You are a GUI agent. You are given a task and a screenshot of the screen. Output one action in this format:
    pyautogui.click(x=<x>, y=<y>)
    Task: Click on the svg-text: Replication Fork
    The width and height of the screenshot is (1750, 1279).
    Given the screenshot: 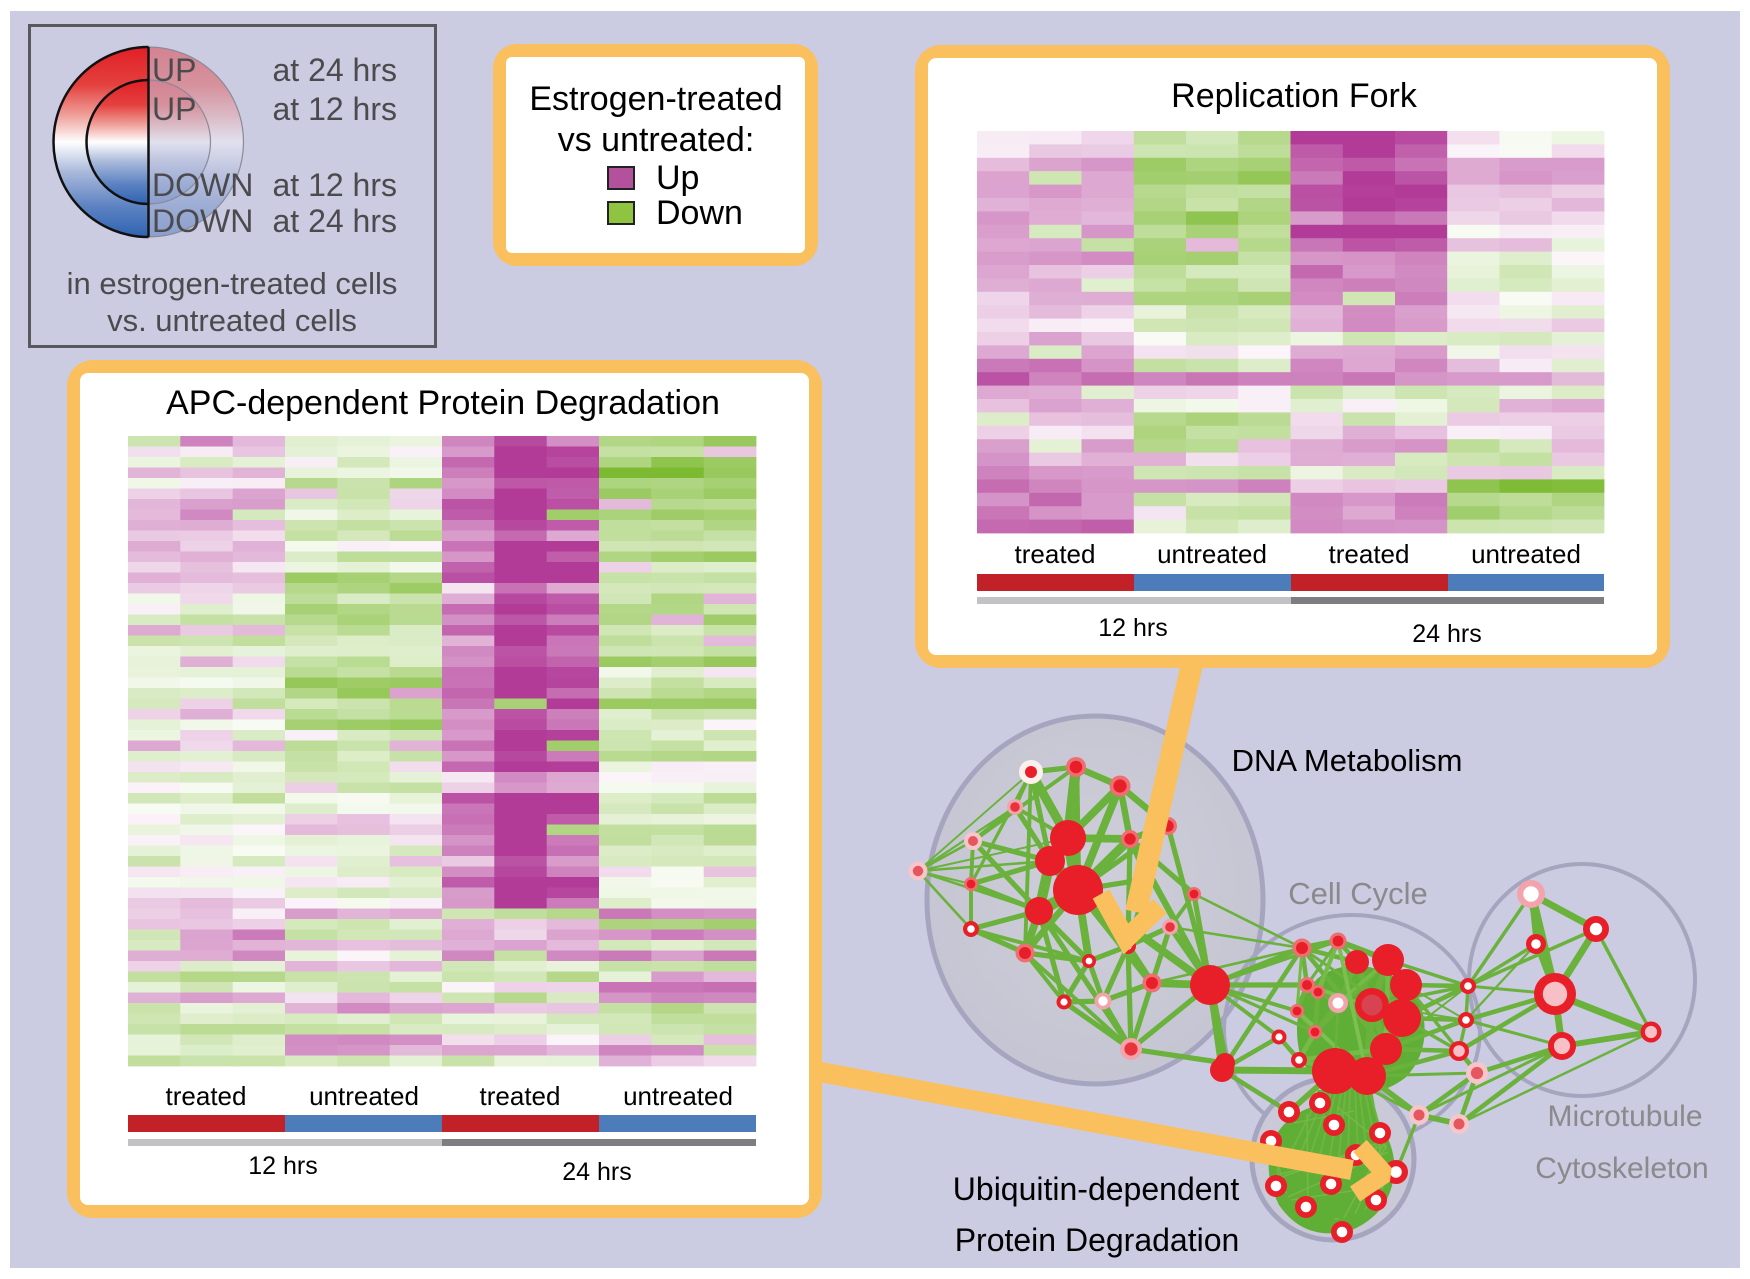 What is the action you would take?
    pyautogui.click(x=1294, y=96)
    